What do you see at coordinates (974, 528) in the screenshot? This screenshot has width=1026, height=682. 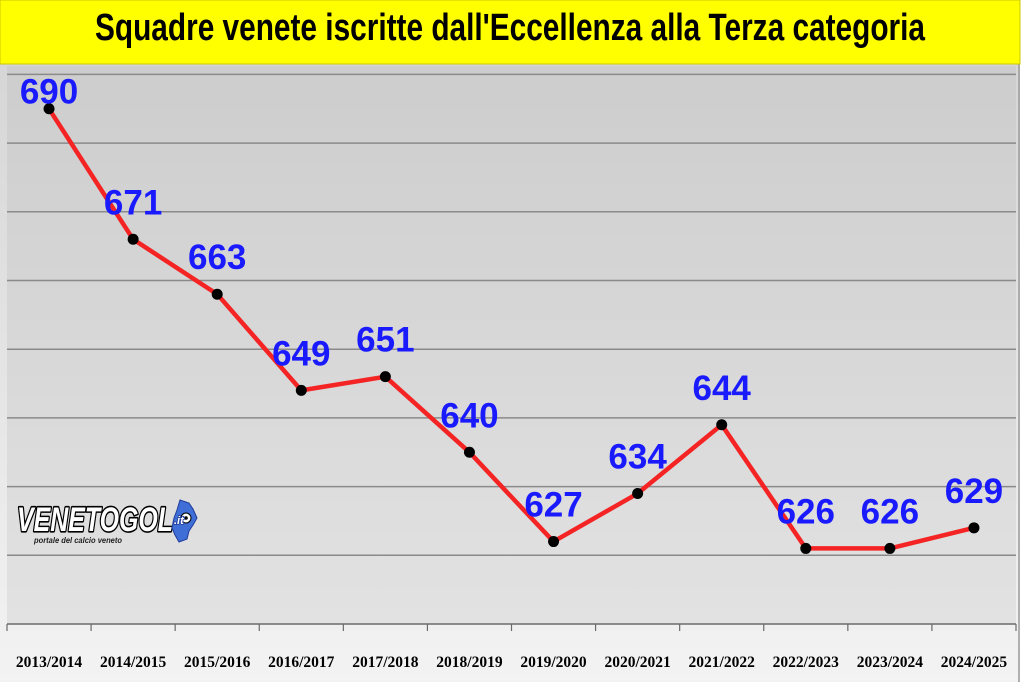 I see `data-point-2024-2025` at bounding box center [974, 528].